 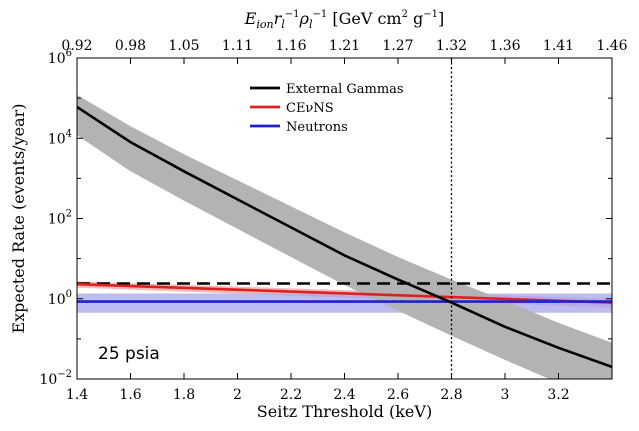 What do you see at coordinates (76, 46) in the screenshot?
I see `top-x-tick-label: 0.92` at bounding box center [76, 46].